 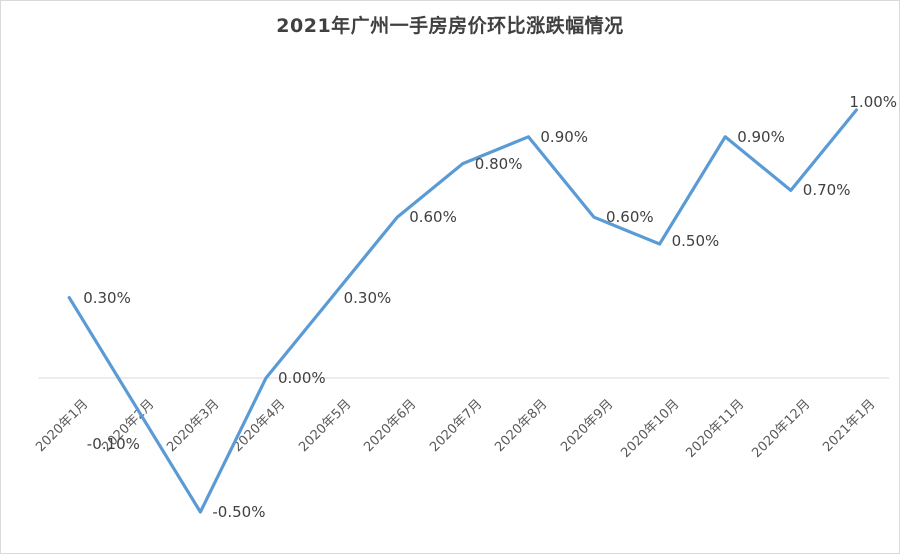 What do you see at coordinates (695, 241) in the screenshot?
I see `data-label: 0.50%` at bounding box center [695, 241].